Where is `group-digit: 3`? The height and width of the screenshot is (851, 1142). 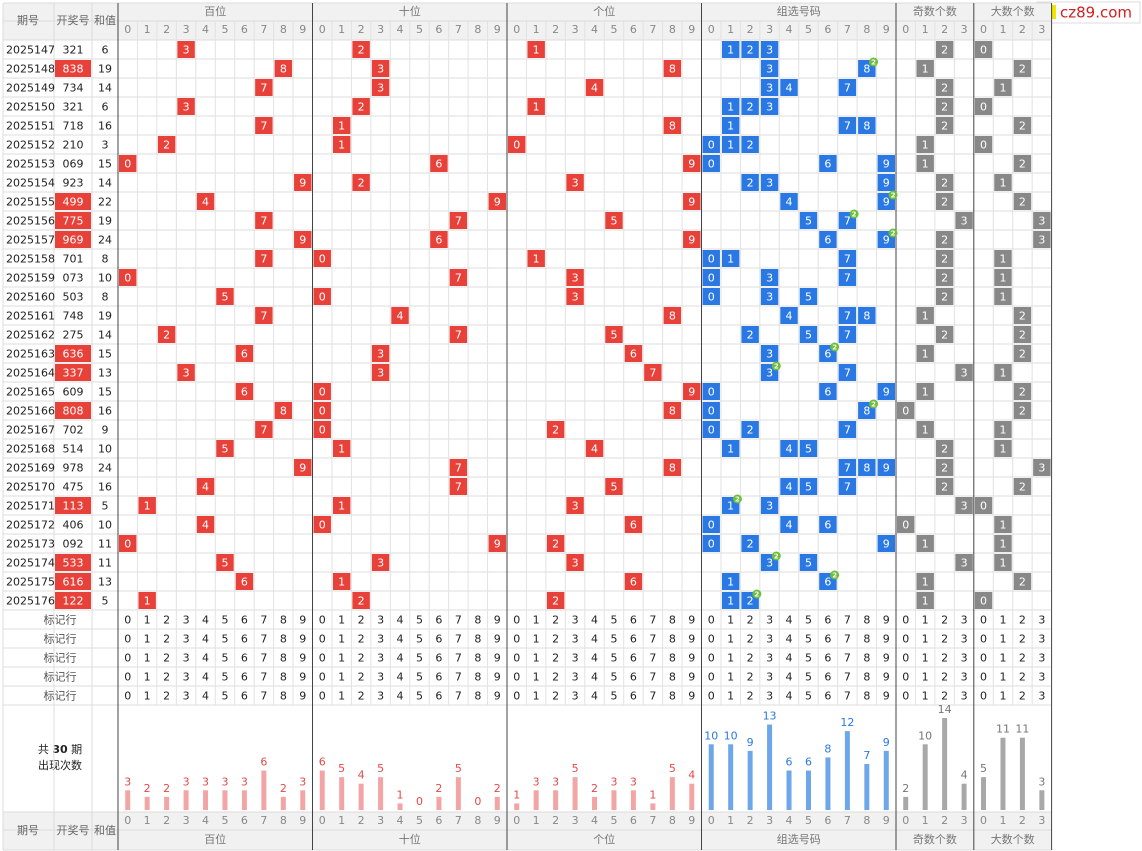 group-digit: 3 is located at coordinates (769, 354).